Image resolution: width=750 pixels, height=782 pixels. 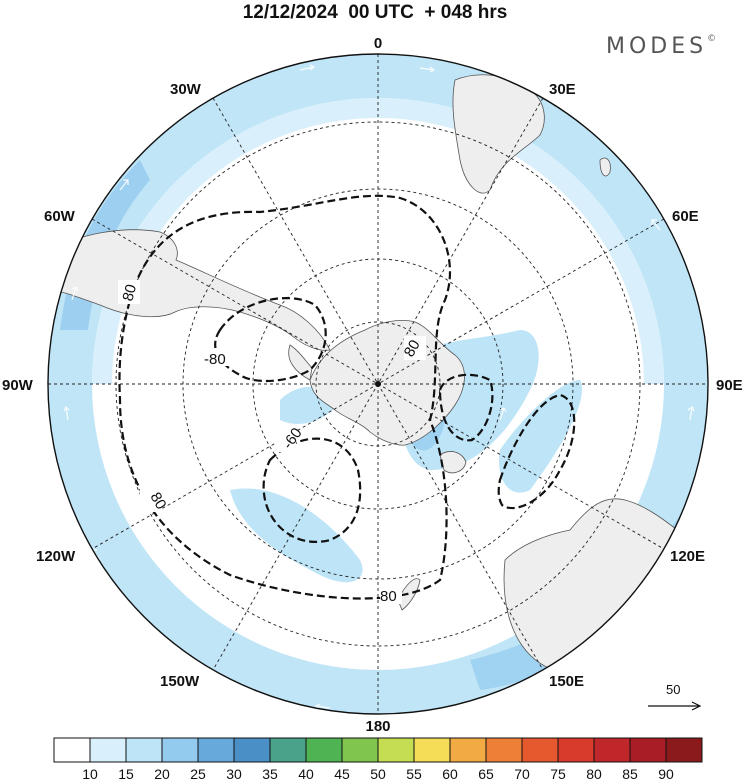 What do you see at coordinates (566, 681) in the screenshot?
I see `lon-label-150e: 150E` at bounding box center [566, 681].